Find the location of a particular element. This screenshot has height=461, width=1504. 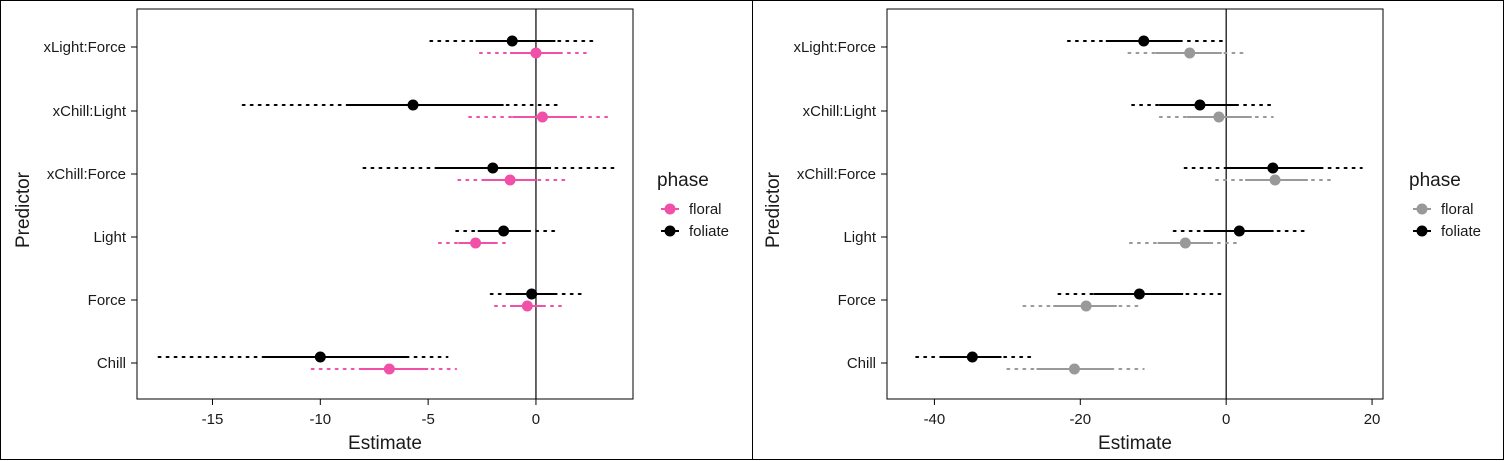

x-tick-label: -20 is located at coordinates (1080, 419).